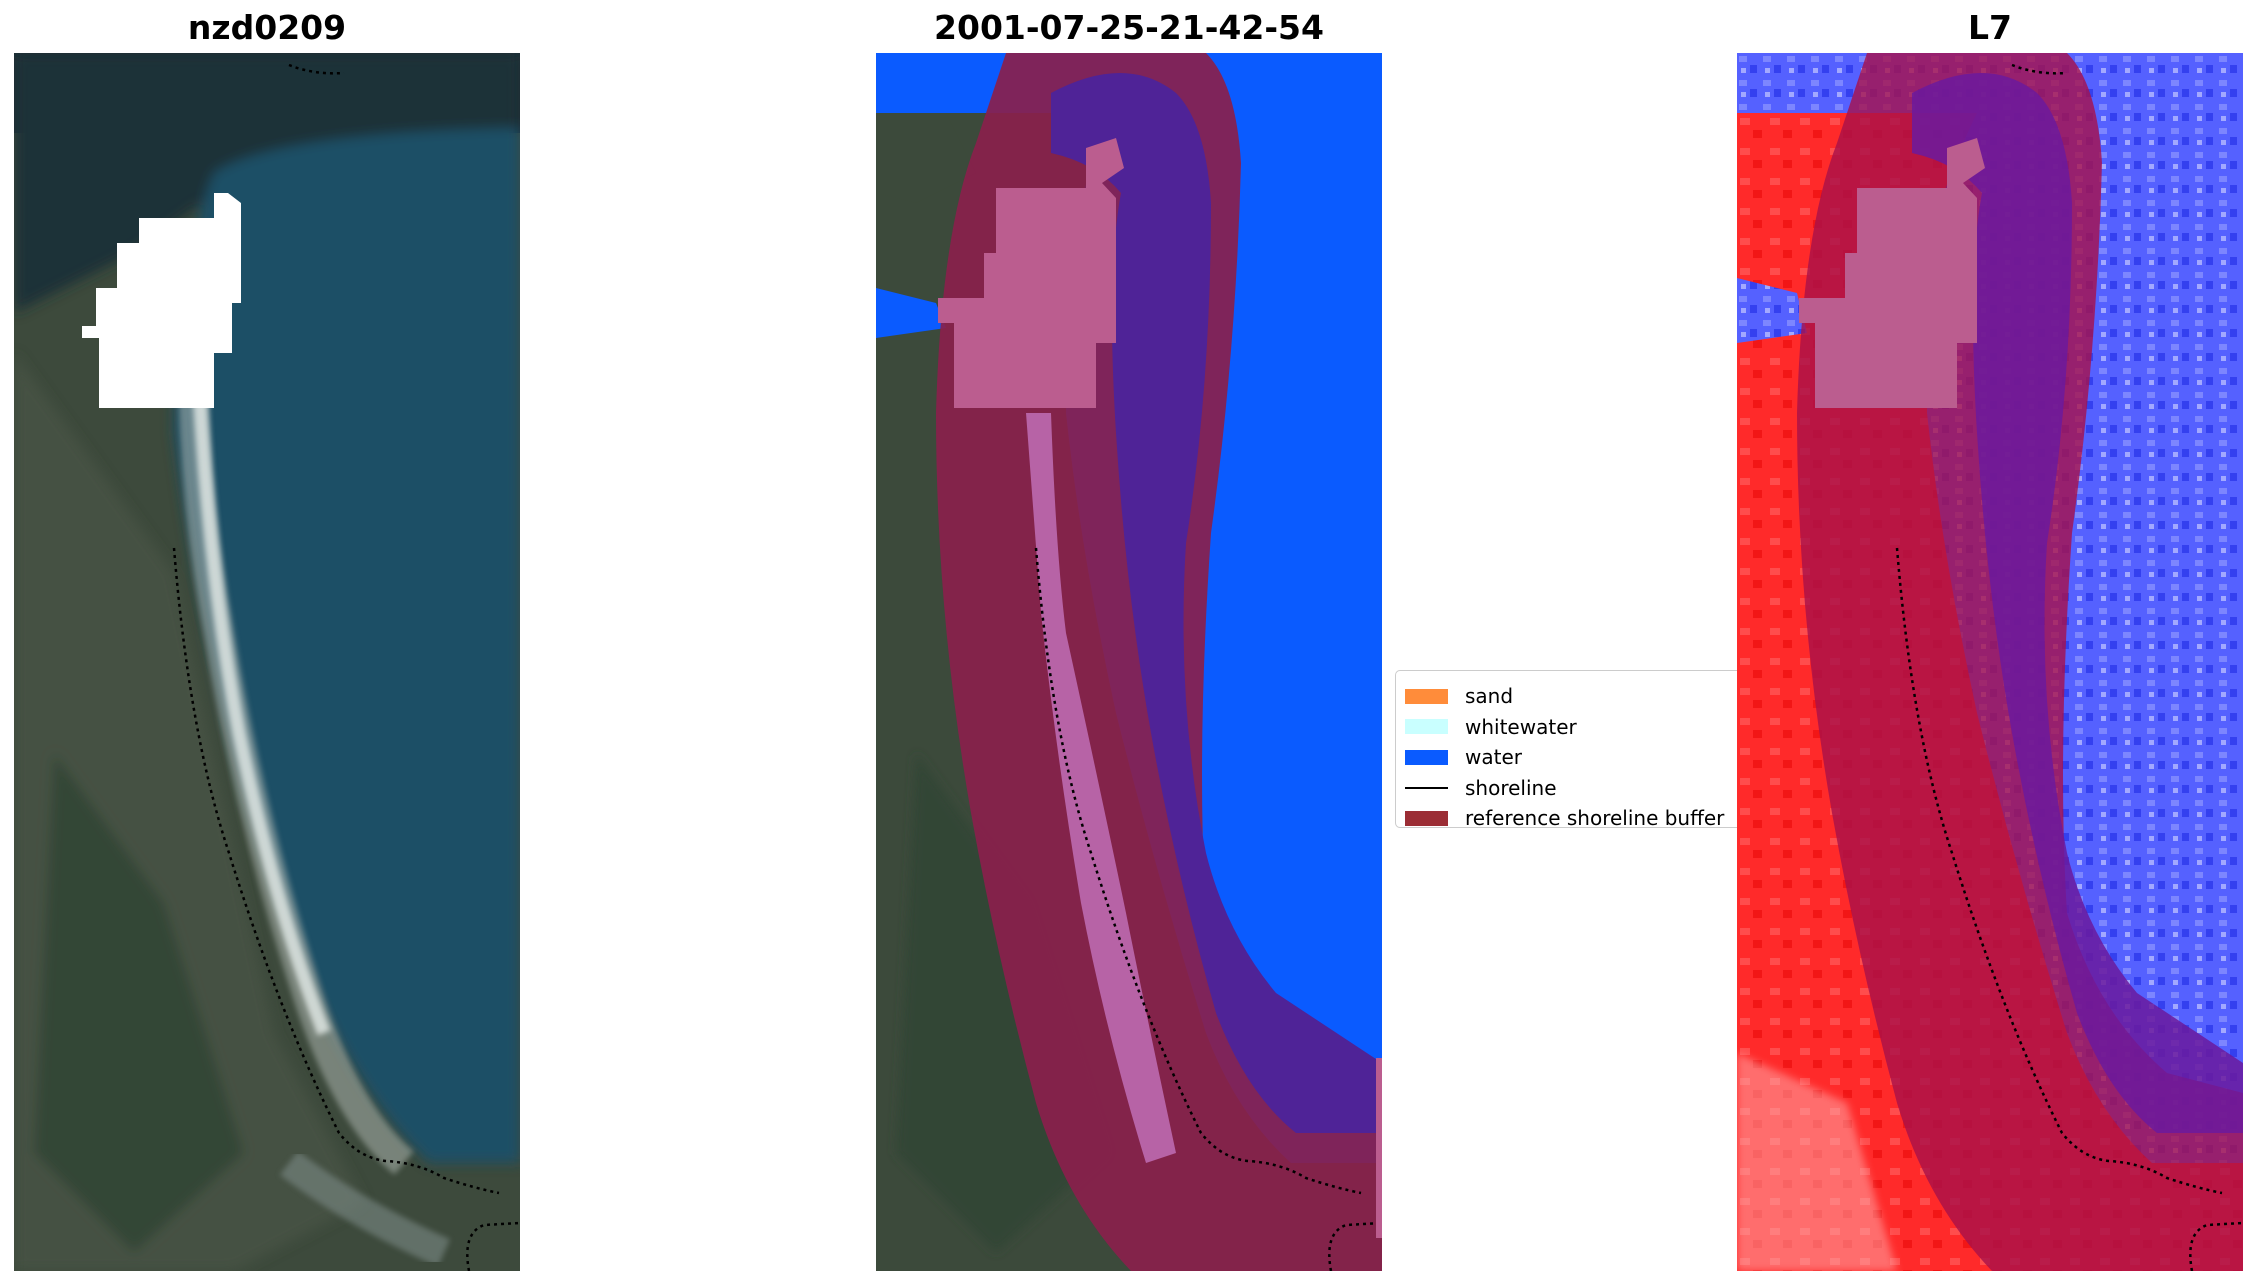  What do you see at coordinates (1426, 757) in the screenshot?
I see `water-swatch` at bounding box center [1426, 757].